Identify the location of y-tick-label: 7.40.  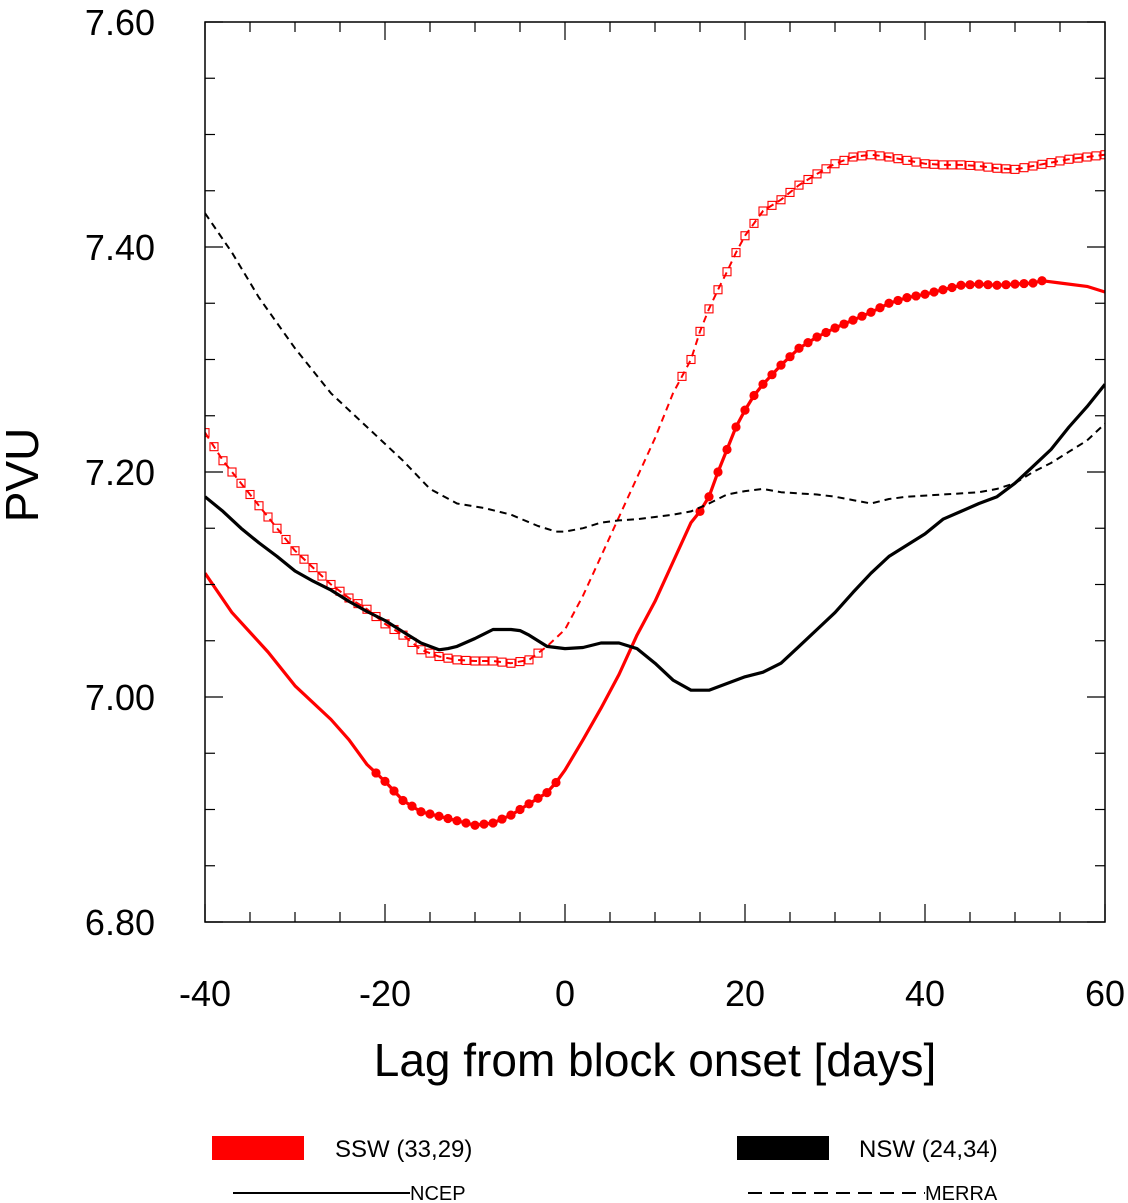
(120, 247).